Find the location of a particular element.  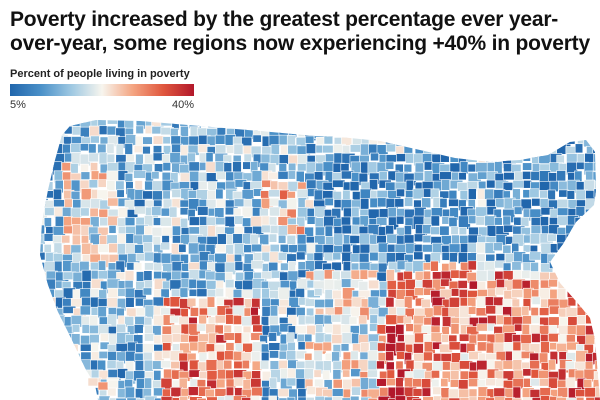

legend-color-bar is located at coordinates (102, 90).